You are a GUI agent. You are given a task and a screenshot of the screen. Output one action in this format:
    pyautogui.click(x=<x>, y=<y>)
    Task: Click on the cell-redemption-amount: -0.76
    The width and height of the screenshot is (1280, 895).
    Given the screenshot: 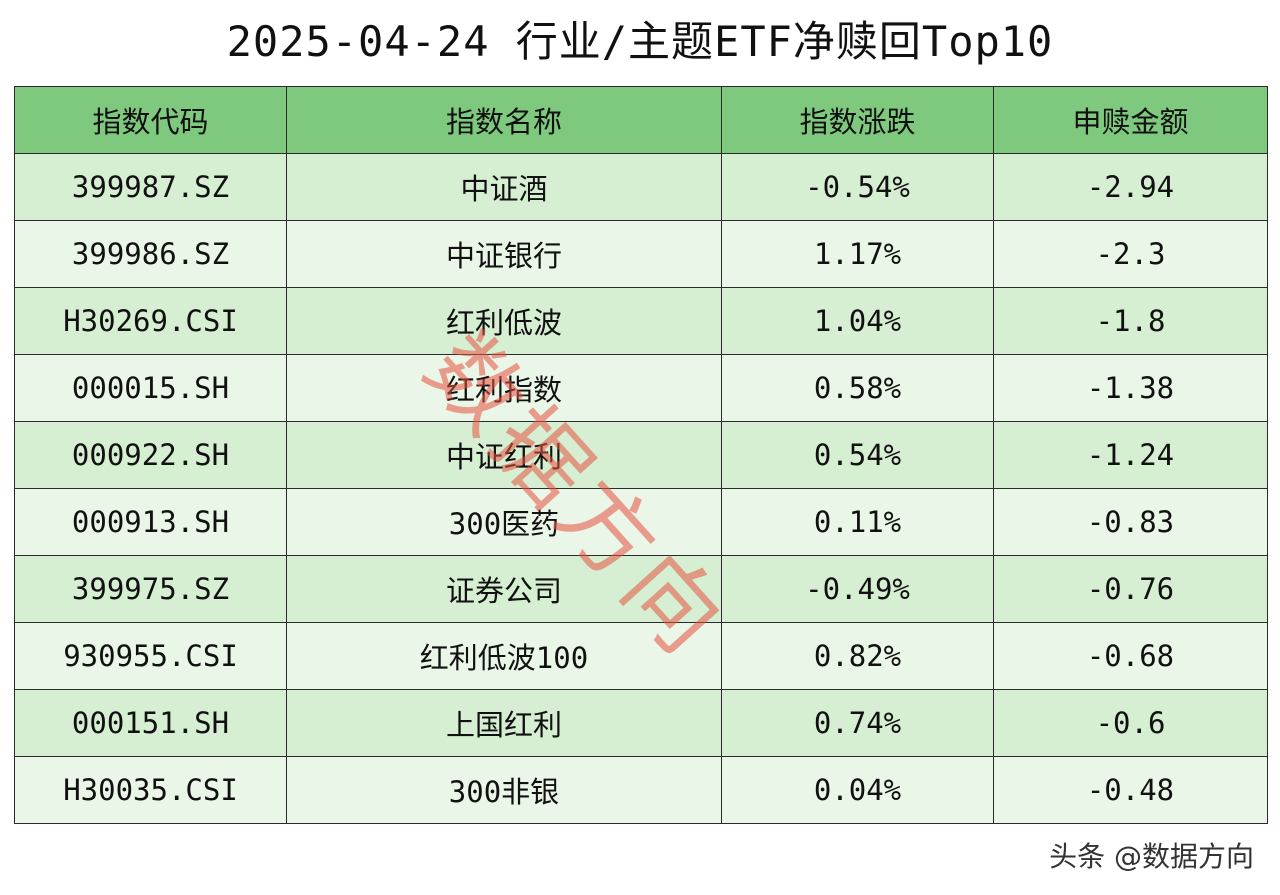 What is the action you would take?
    pyautogui.click(x=1130, y=589)
    